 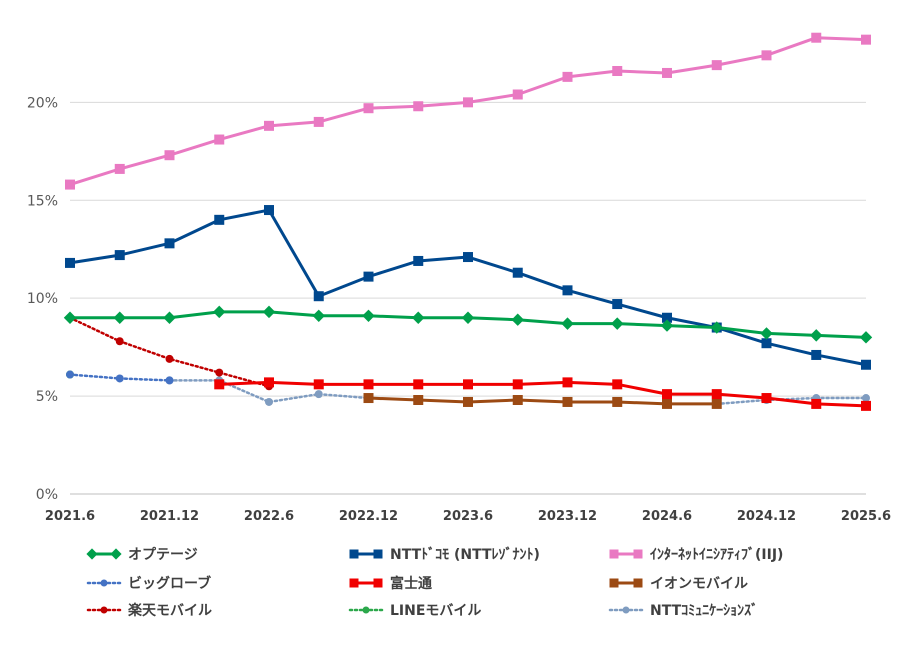 I want to click on legend-entry: NTTﾄﾞｺﾓ (NTTﾚｿﾞﾅﾝﾄ), so click(x=444, y=554).